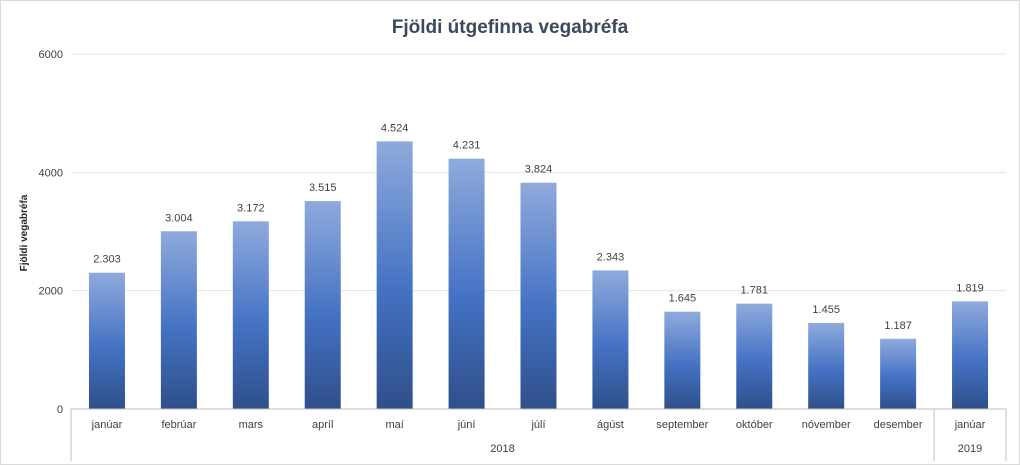 Image resolution: width=1020 pixels, height=465 pixels. What do you see at coordinates (826, 310) in the screenshot?
I see `data-label: 1.455` at bounding box center [826, 310].